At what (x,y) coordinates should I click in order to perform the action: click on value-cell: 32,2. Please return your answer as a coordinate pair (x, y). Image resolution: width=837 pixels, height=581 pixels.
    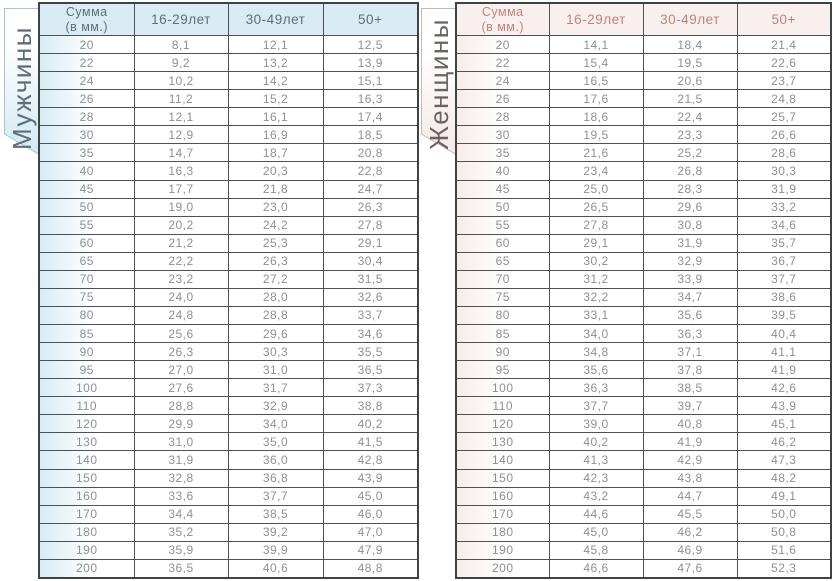
    Looking at the image, I should click on (596, 297).